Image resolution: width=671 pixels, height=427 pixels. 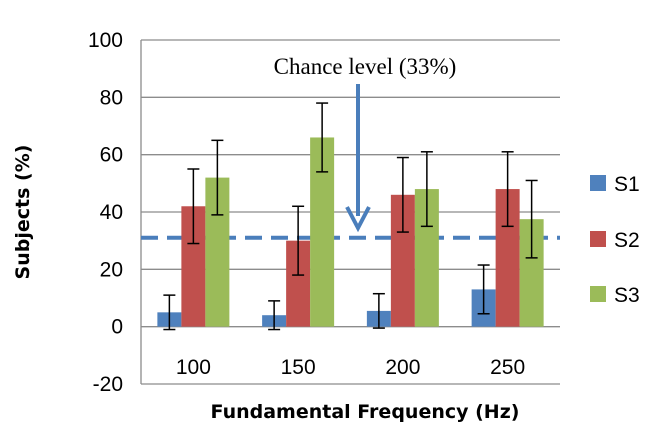 I want to click on x-tick-label: 150, so click(x=298, y=367).